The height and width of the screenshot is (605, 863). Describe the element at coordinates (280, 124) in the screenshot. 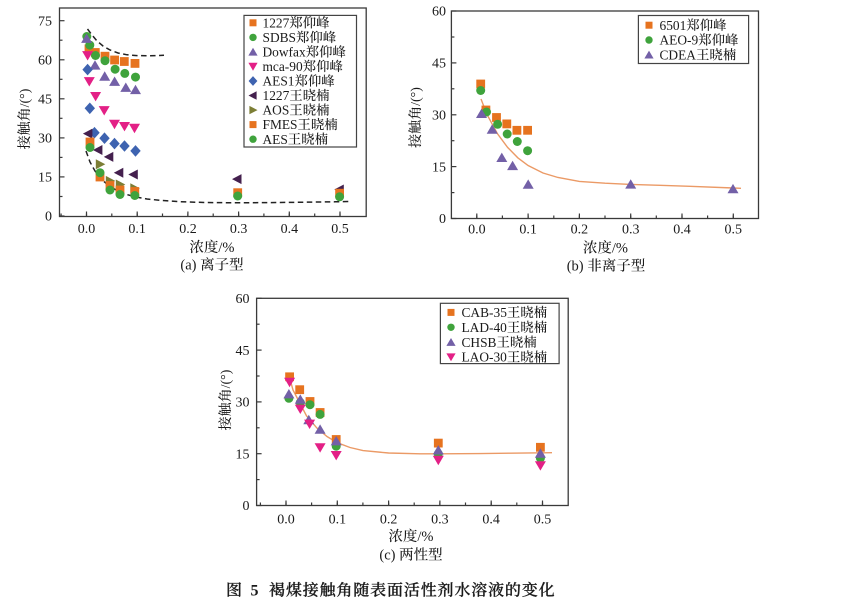

I see `svg-text: FMES` at that location.